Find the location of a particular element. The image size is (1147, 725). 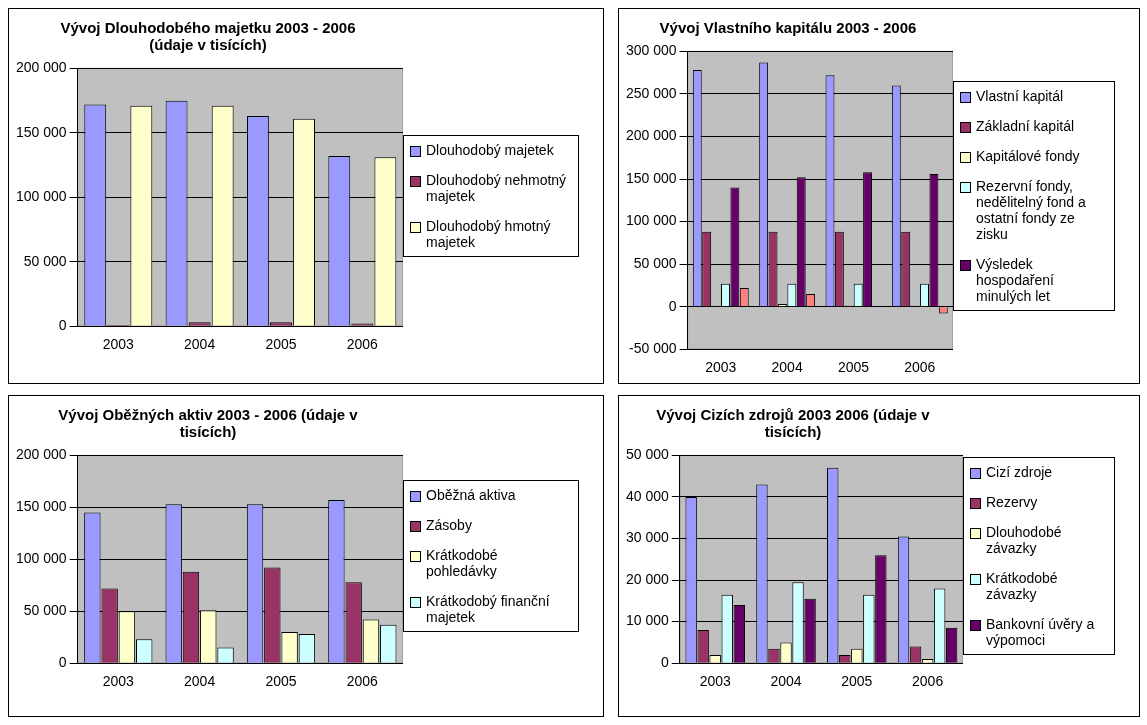

y-tick-label: -50 000 is located at coordinates (653, 348).